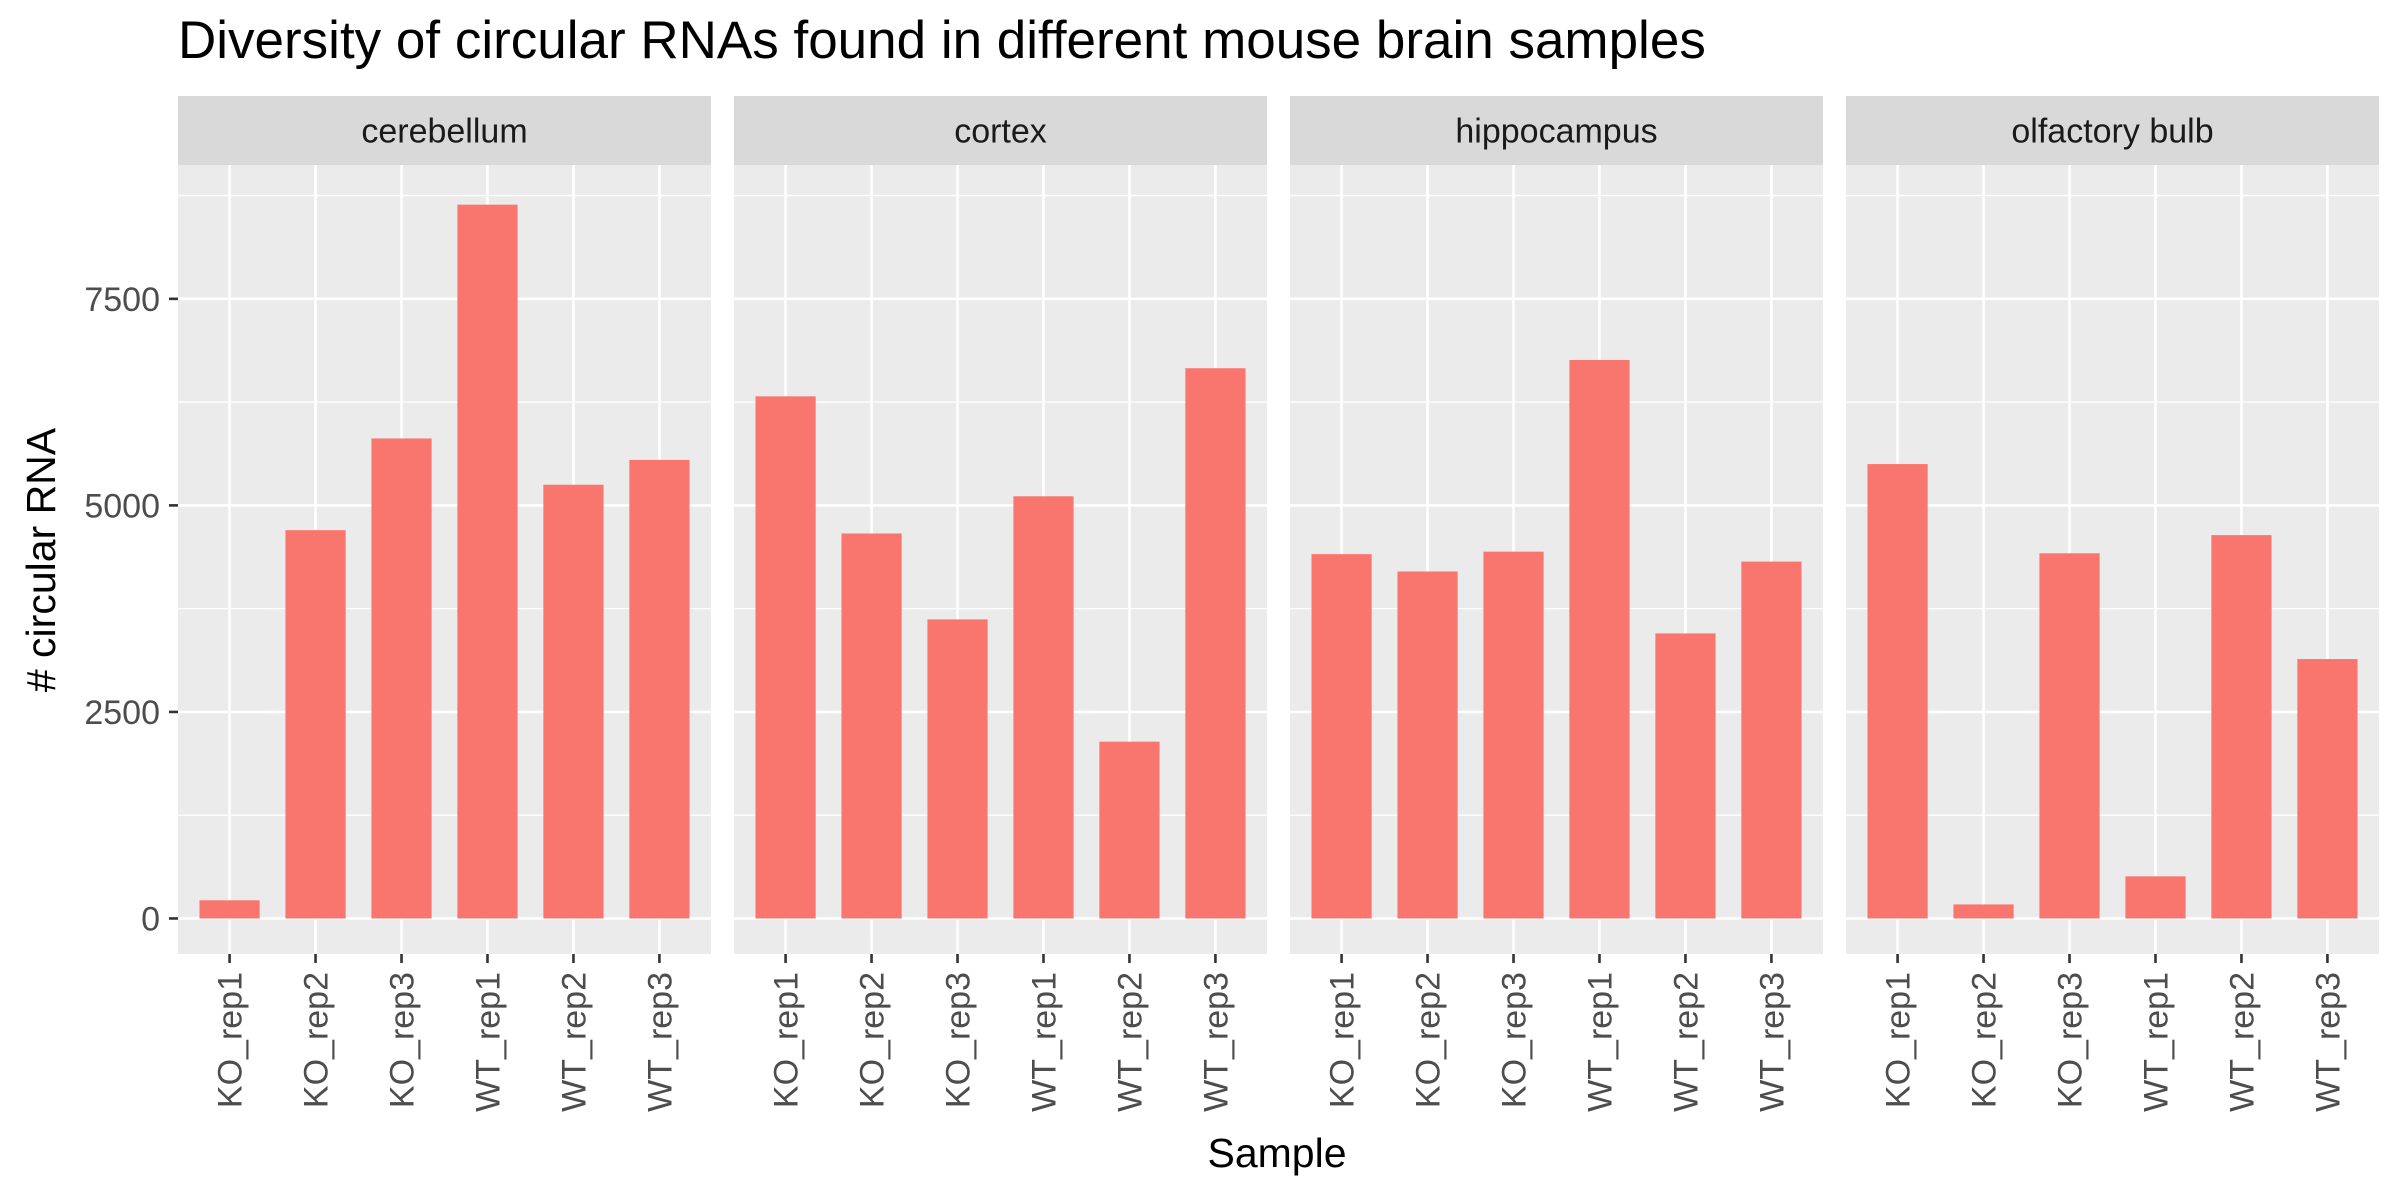 The image size is (2400, 1200). What do you see at coordinates (41, 559) in the screenshot?
I see `y-axis-title: # circular RNA` at bounding box center [41, 559].